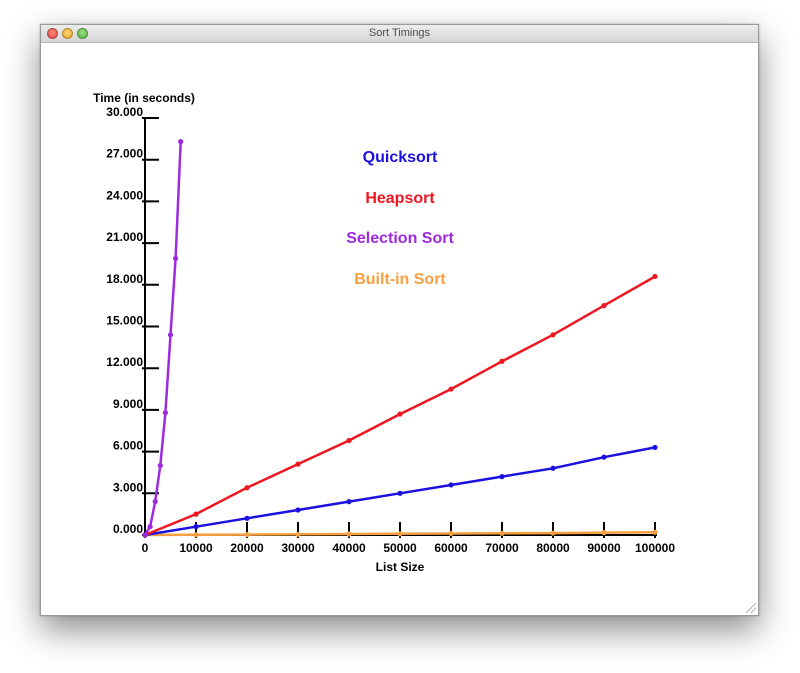 Image resolution: width=800 pixels, height=673 pixels. What do you see at coordinates (124, 362) in the screenshot?
I see `y-tick-label: 12.000` at bounding box center [124, 362].